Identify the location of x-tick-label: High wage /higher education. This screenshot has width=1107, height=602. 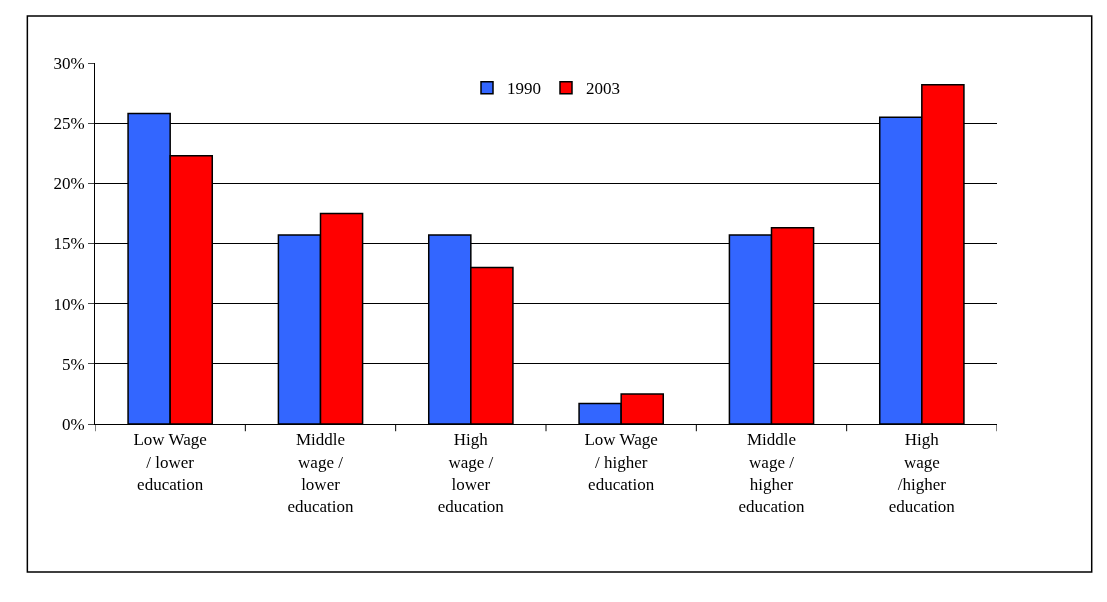
(922, 473).